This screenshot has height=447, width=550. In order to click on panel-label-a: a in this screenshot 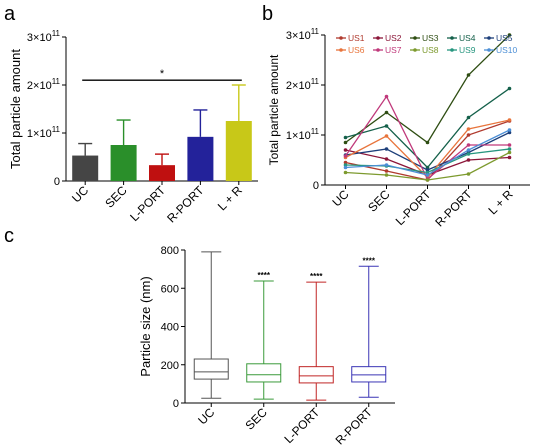, I will do `click(10, 14)`.